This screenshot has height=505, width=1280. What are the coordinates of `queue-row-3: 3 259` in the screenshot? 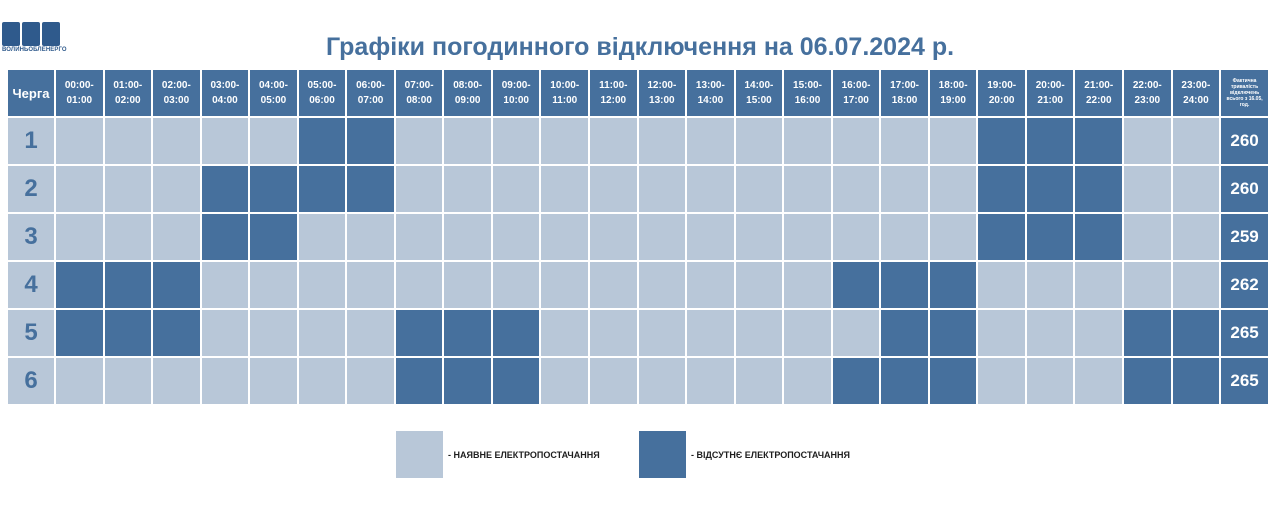 It's located at (638, 237).